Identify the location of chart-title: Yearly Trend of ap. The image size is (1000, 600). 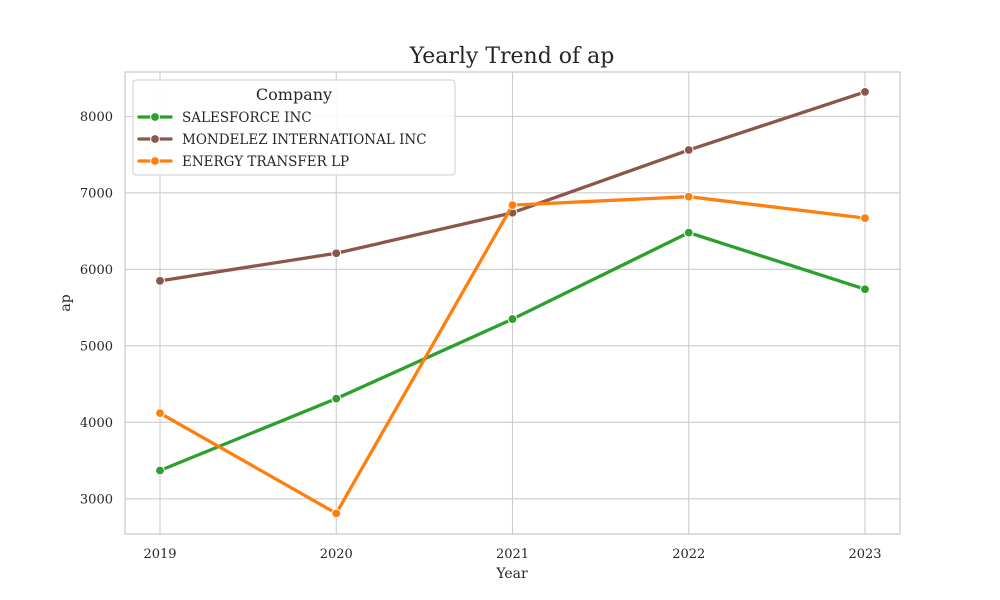
(512, 56).